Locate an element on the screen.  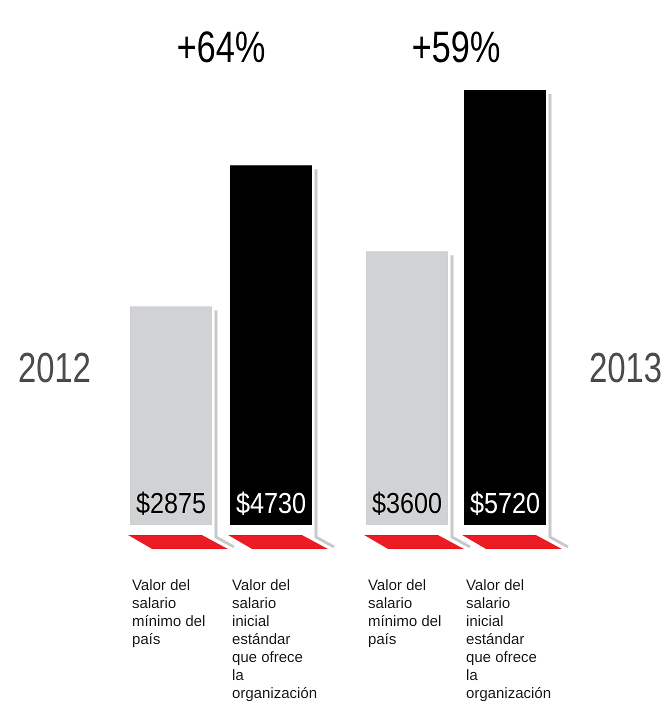
text: 2013 is located at coordinates (625, 367).